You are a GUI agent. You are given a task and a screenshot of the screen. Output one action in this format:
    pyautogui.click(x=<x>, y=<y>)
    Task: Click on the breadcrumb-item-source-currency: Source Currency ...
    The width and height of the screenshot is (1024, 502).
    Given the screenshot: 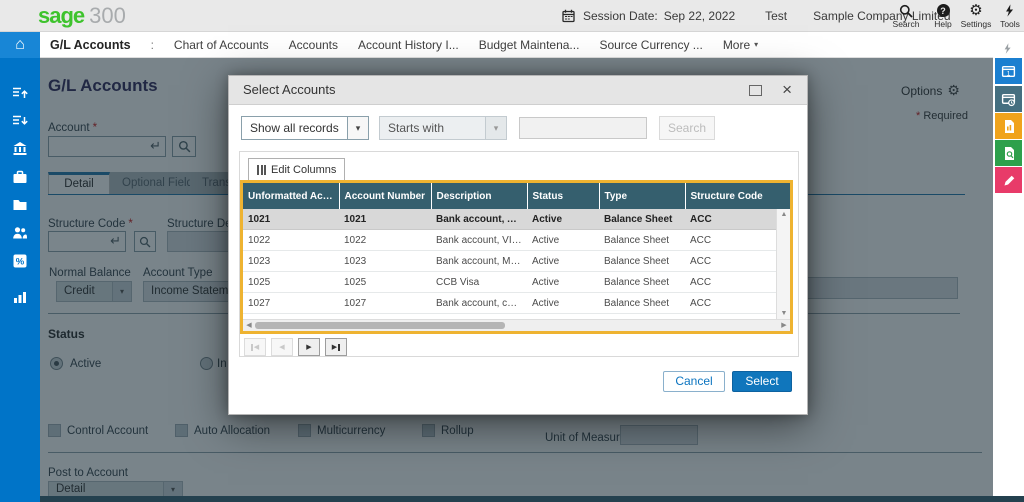 What is the action you would take?
    pyautogui.click(x=651, y=44)
    